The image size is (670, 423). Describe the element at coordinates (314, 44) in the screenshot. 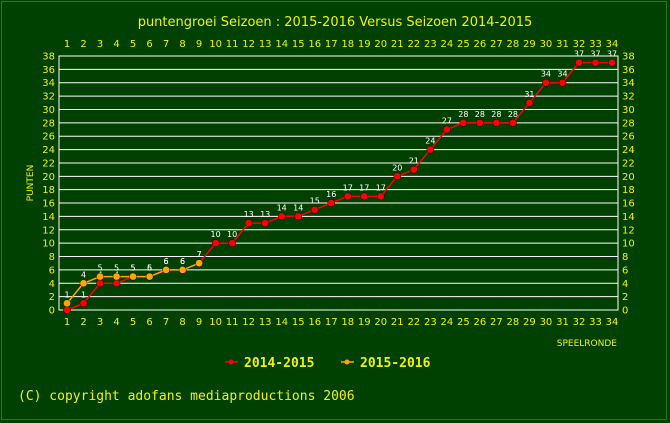

I see `x-tick-top-16: 16` at that location.